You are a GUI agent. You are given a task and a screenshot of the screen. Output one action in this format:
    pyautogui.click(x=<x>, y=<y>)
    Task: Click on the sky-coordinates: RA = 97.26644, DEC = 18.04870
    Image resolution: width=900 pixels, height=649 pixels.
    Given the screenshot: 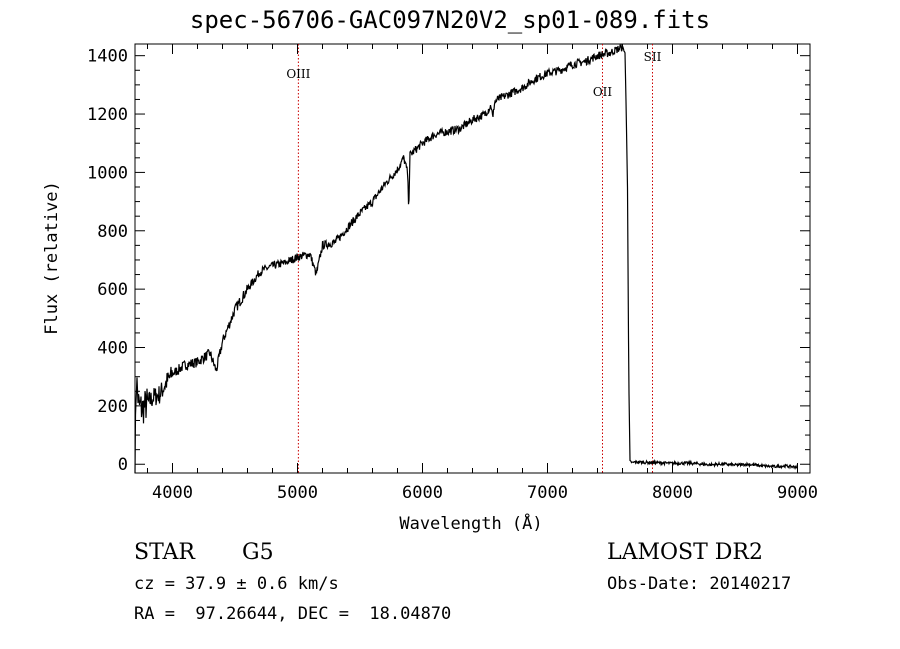 What is the action you would take?
    pyautogui.click(x=293, y=614)
    